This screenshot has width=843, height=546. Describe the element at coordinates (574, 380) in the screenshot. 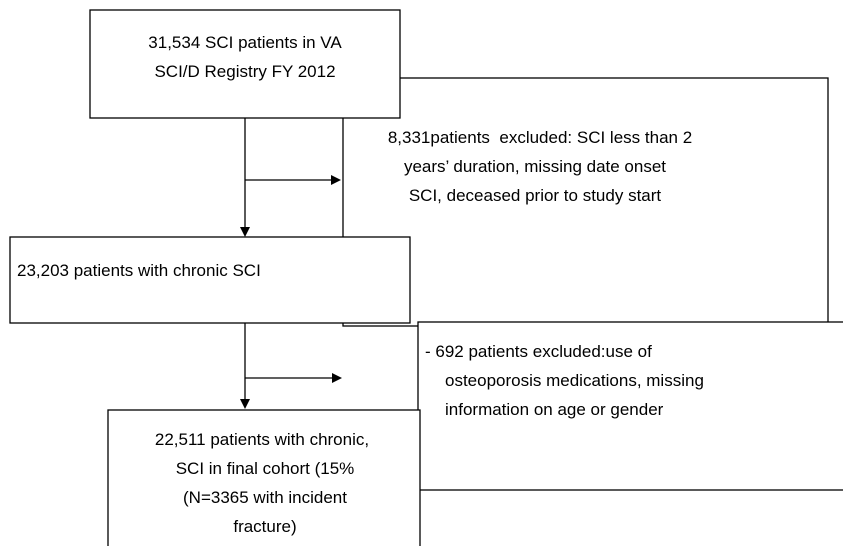

I see `box-text: osteoporosis medications, missing` at that location.